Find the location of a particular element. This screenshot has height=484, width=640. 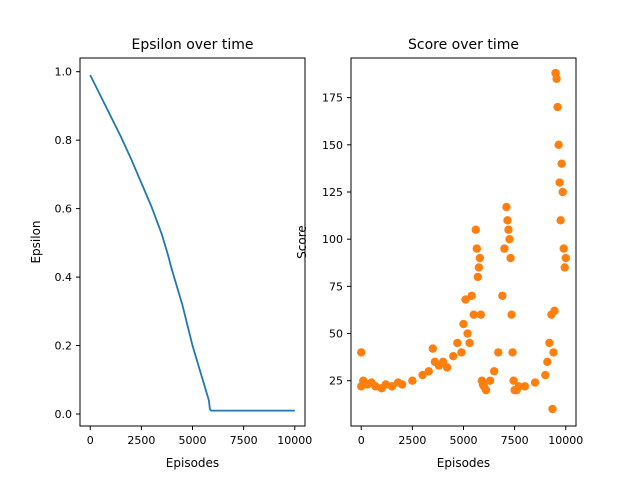

epsilon-y-tick-label: 0.4 is located at coordinates (64, 277).